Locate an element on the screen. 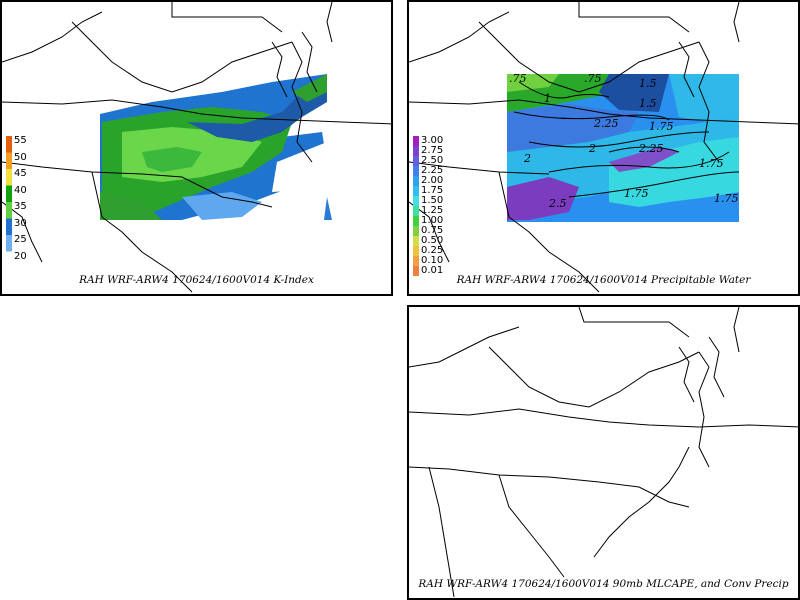 The width and height of the screenshot is (800, 600). legend-label: 3.00 is located at coordinates (432, 140).